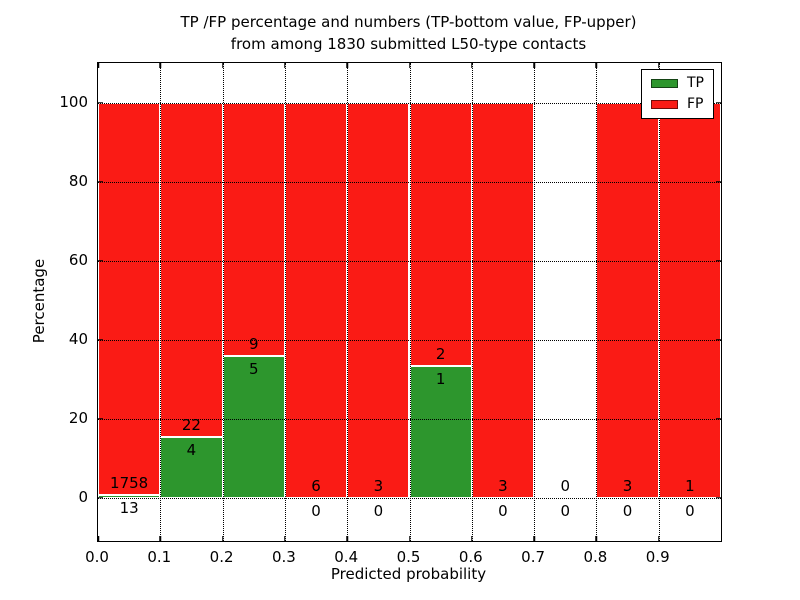 This screenshot has height=600, width=800. Describe the element at coordinates (316, 485) in the screenshot. I see `fp-count-label: 6` at that location.